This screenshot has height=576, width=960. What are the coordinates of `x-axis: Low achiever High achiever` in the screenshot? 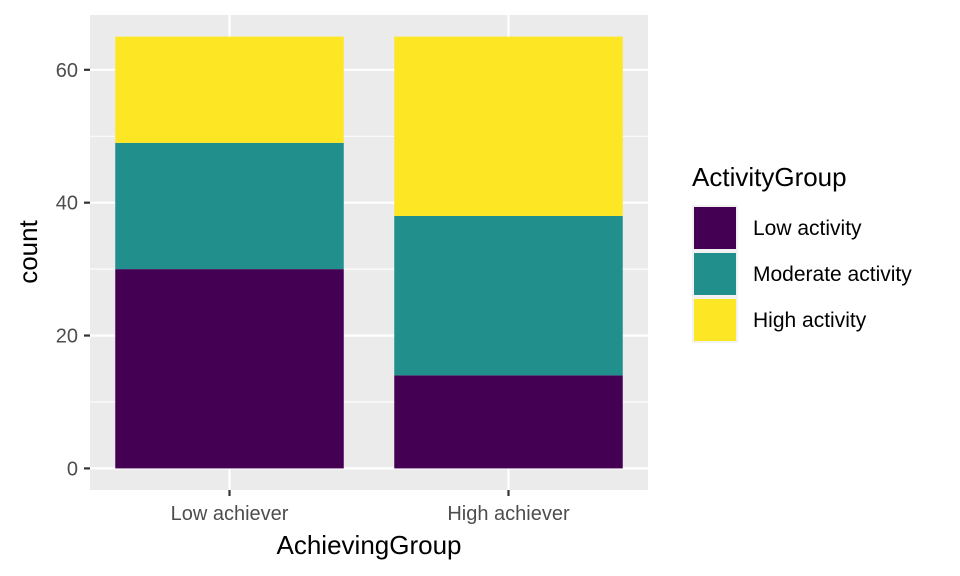 It's located at (370, 507).